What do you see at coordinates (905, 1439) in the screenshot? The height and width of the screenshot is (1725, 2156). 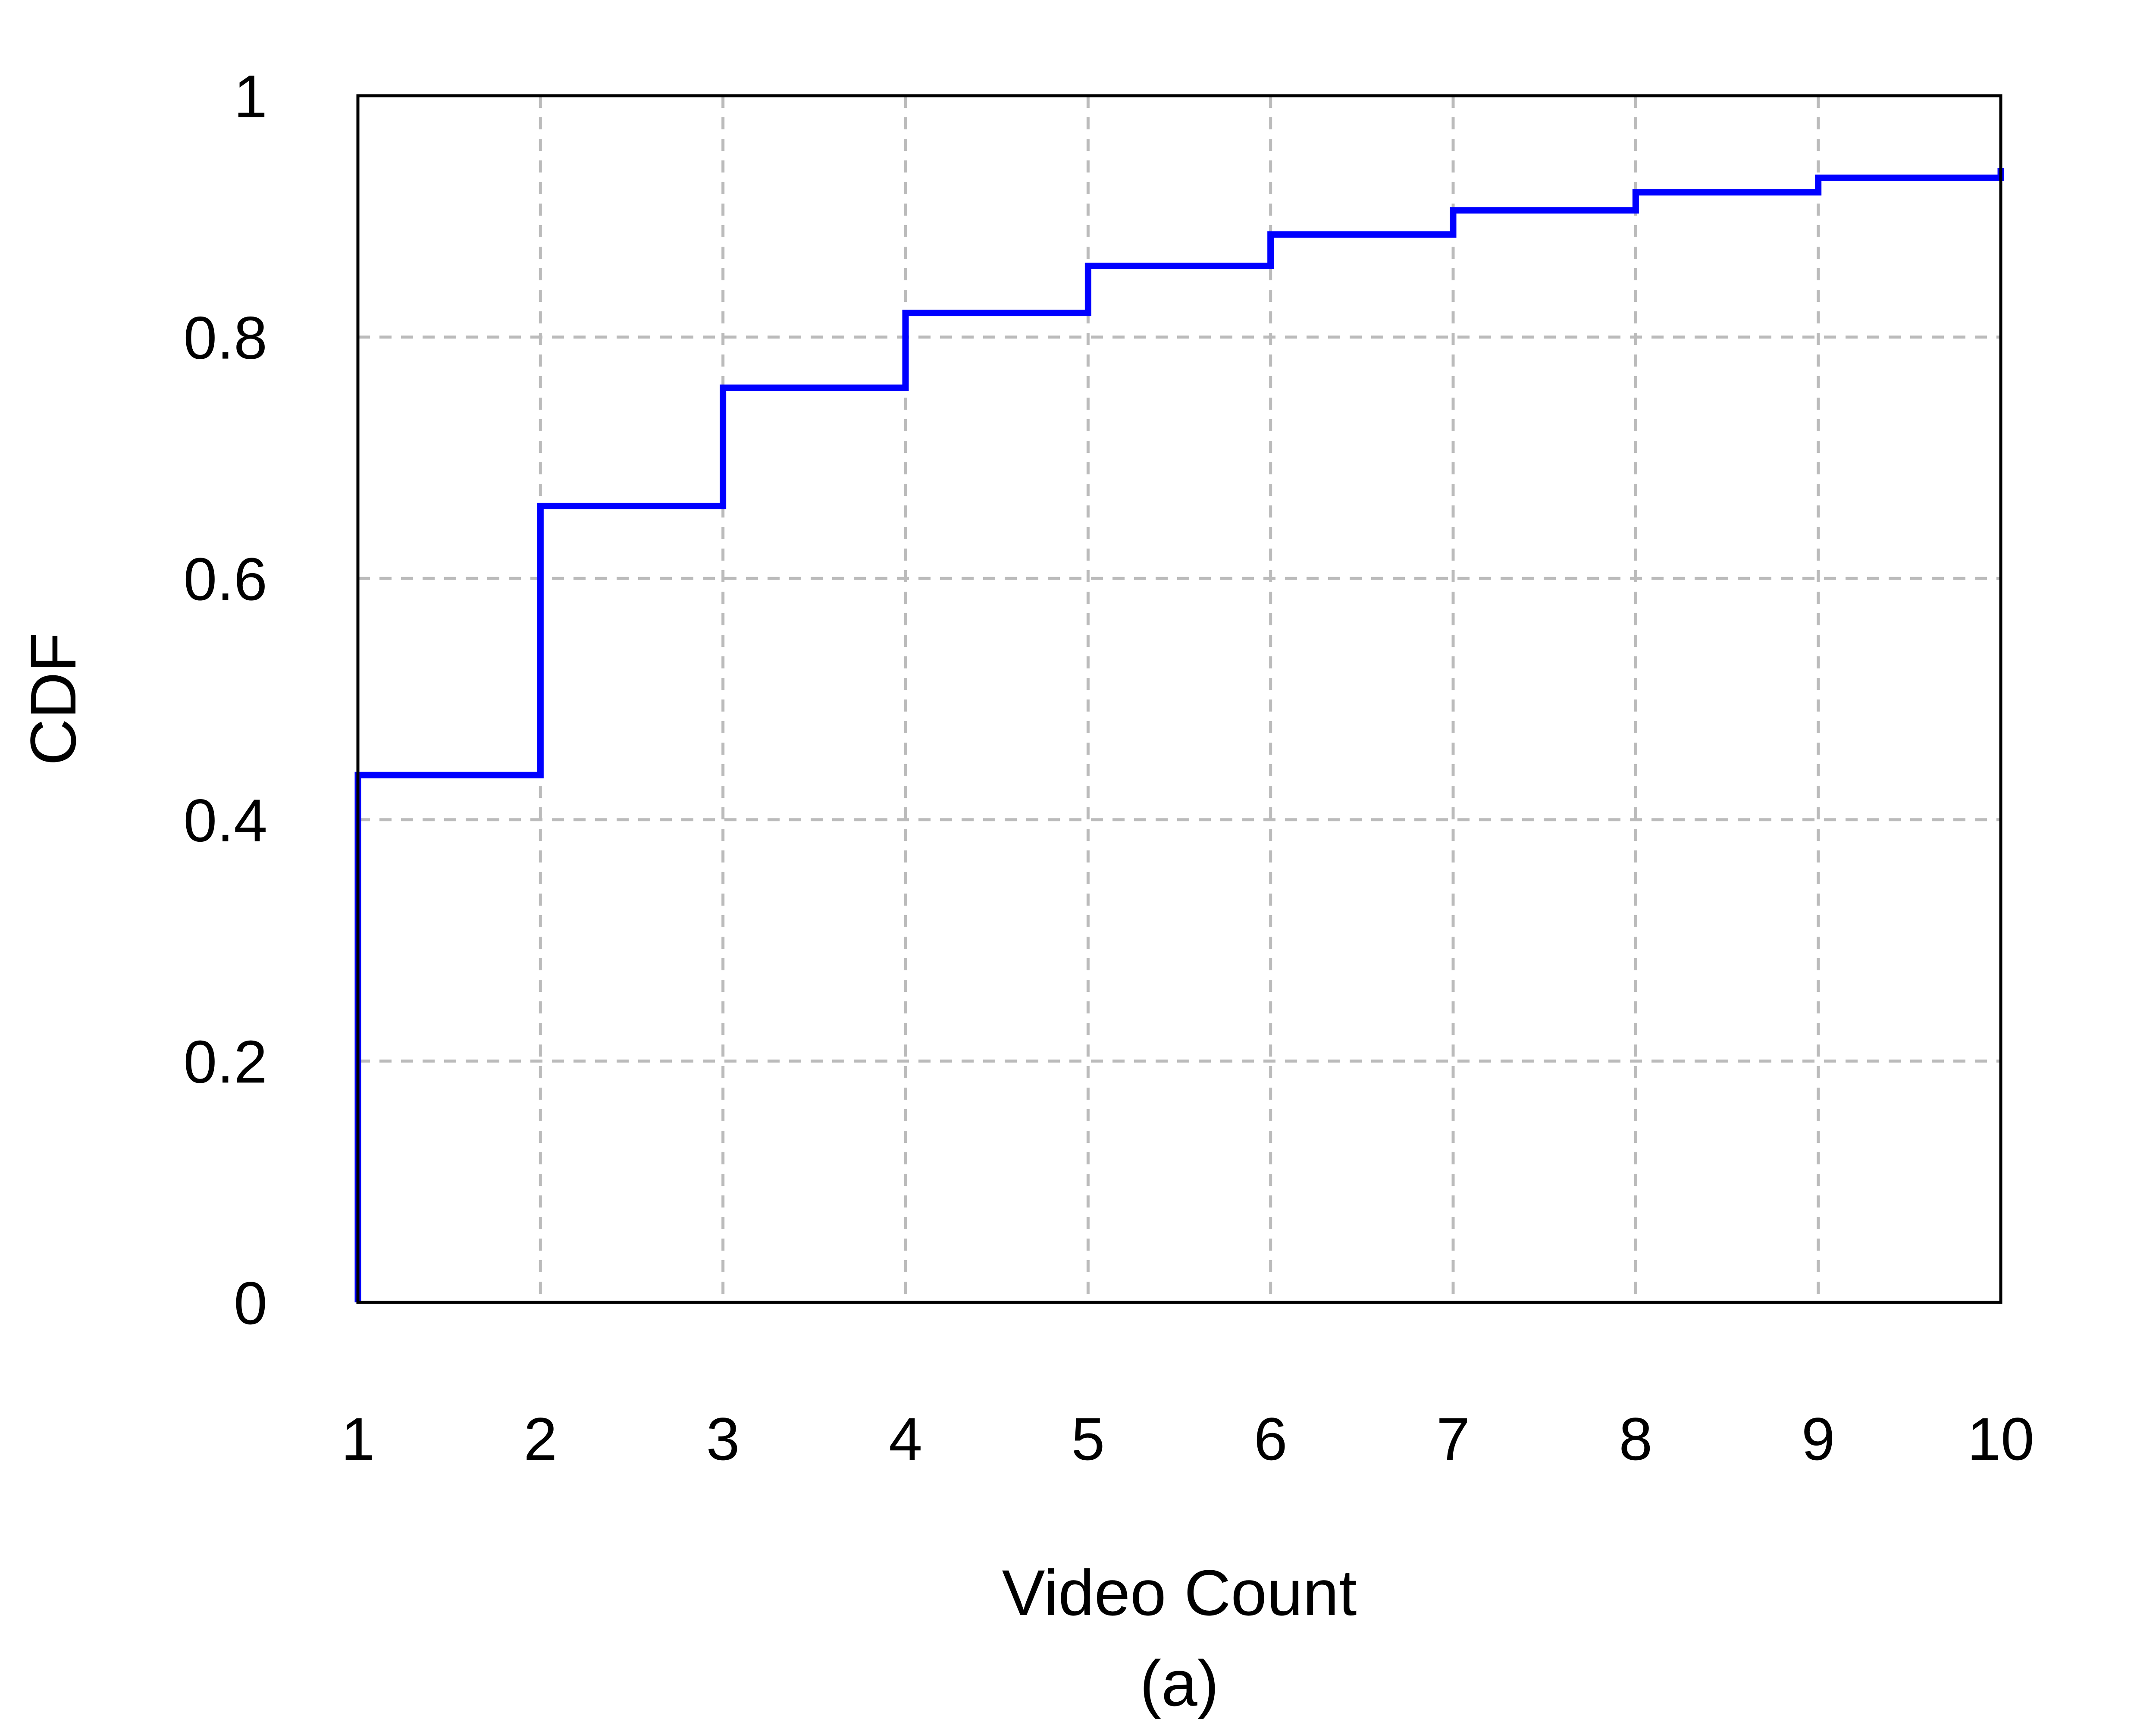 I see `x-tick-label: 4` at bounding box center [905, 1439].